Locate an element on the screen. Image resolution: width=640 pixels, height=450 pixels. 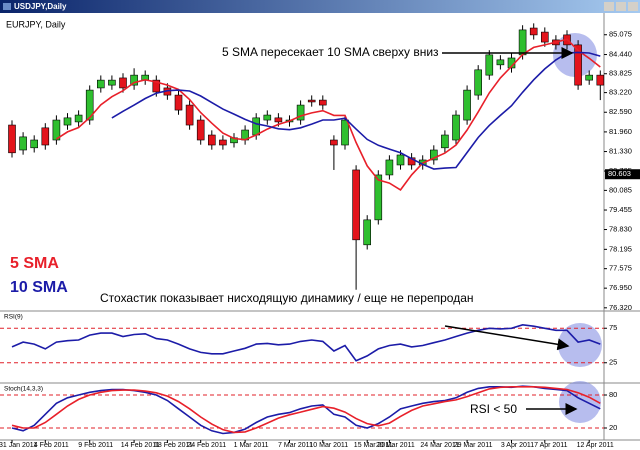
y-tick-label: 20 is located at coordinates (613, 427).